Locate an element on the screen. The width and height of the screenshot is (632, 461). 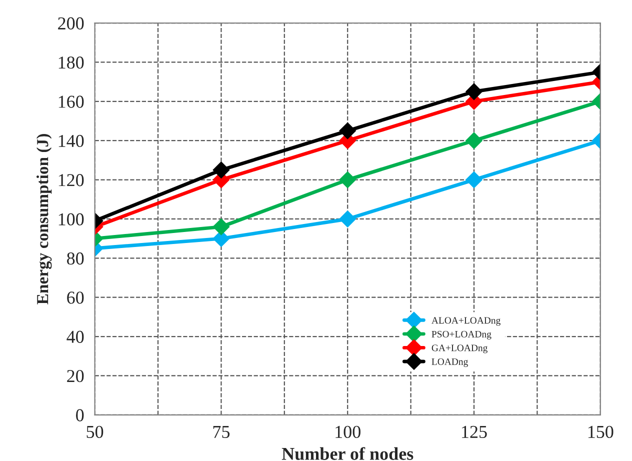
y-tick-label: 80 is located at coordinates (75, 258).